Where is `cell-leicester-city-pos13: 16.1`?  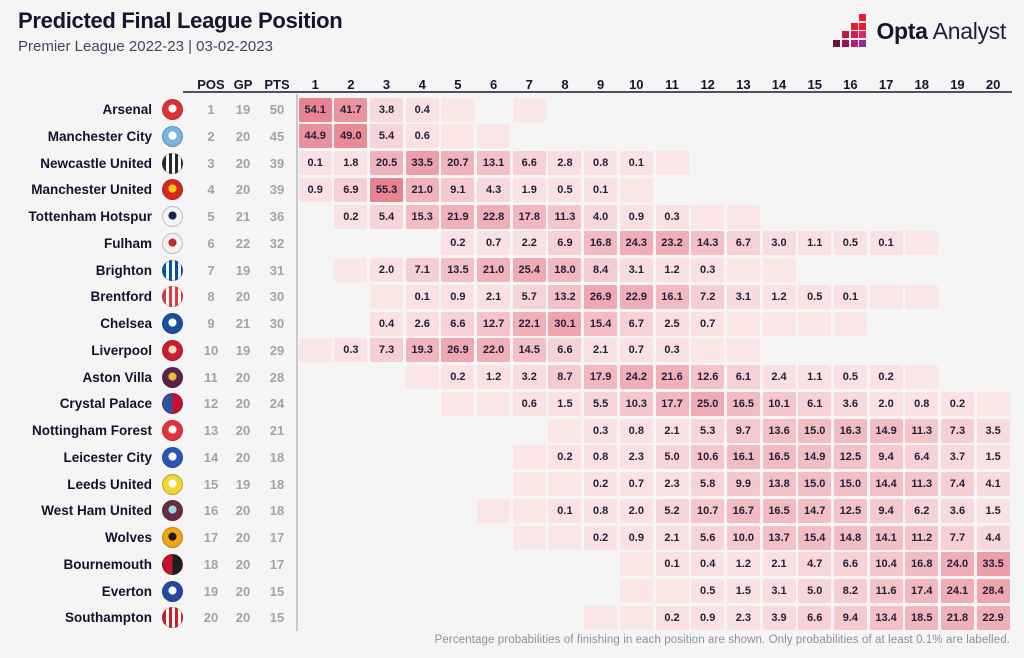
cell-leicester-city-pos13: 16.1 is located at coordinates (743, 457).